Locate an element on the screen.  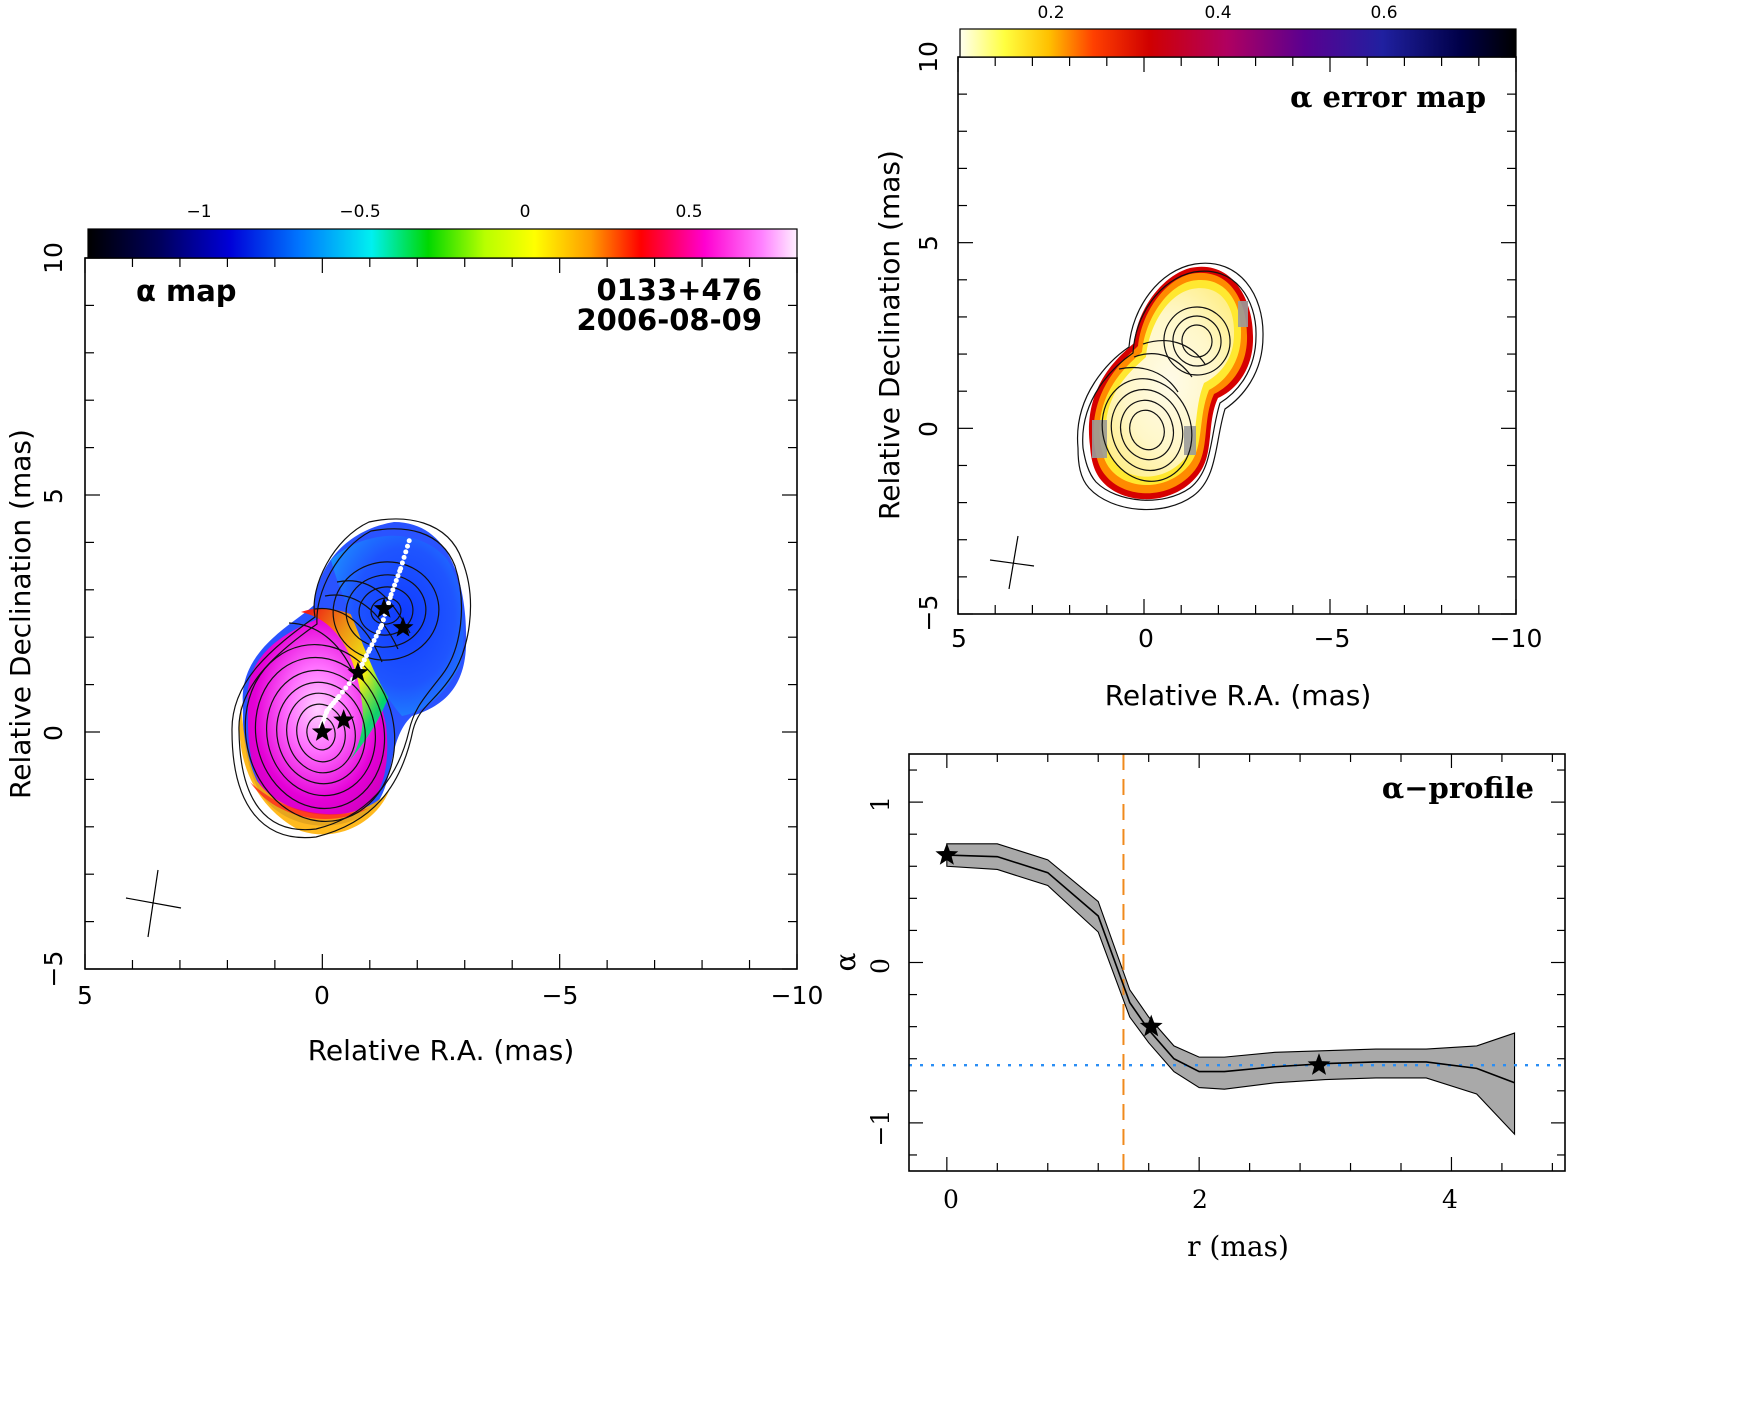
left-y-tick-10: 10 is located at coordinates (53, 258).